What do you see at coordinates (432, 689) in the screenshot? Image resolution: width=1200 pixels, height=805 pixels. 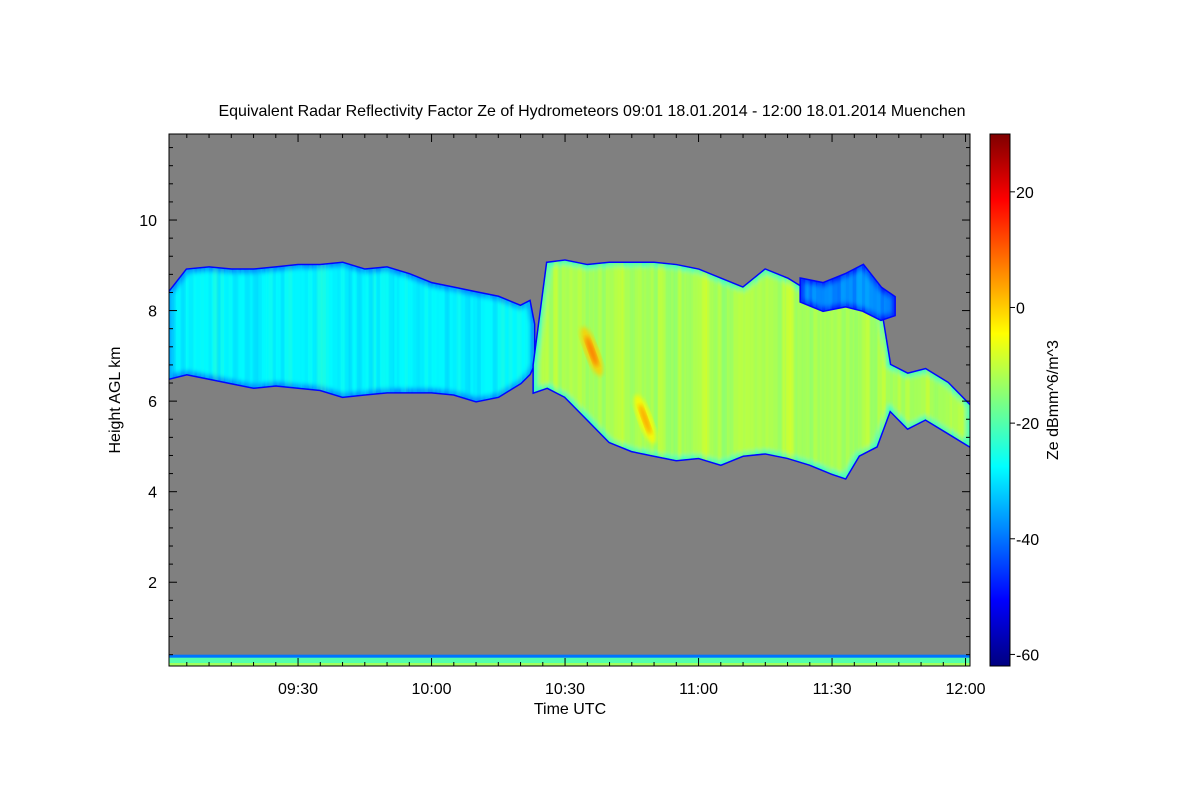 I see `x-tick-label: 10:00` at bounding box center [432, 689].